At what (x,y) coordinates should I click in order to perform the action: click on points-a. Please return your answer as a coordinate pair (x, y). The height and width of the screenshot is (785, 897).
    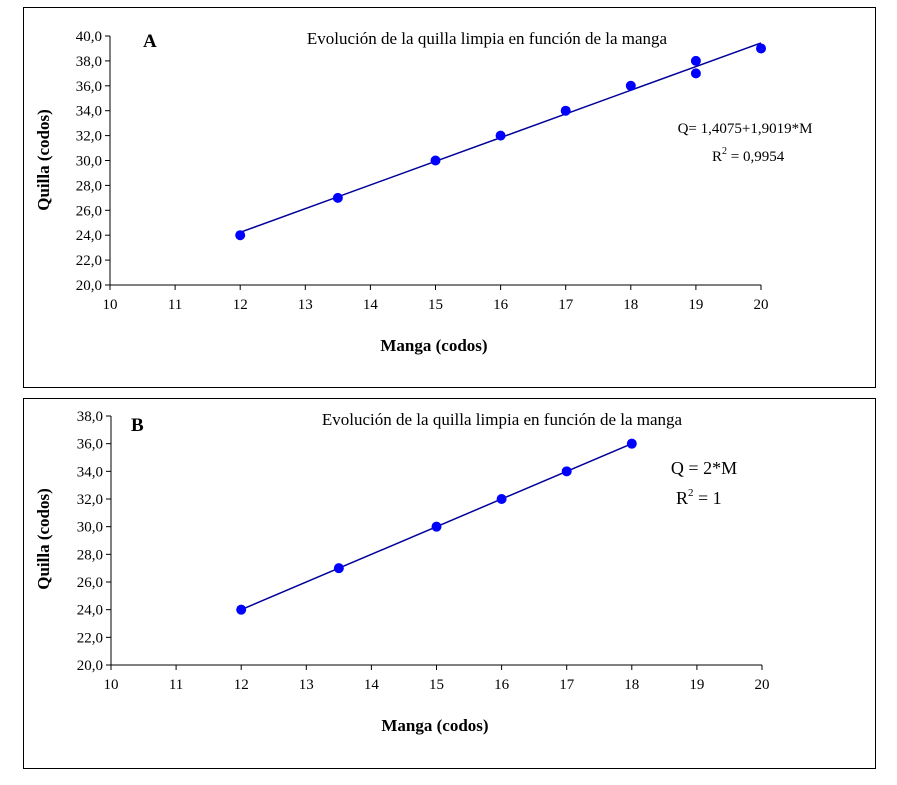
    Looking at the image, I should click on (500, 142).